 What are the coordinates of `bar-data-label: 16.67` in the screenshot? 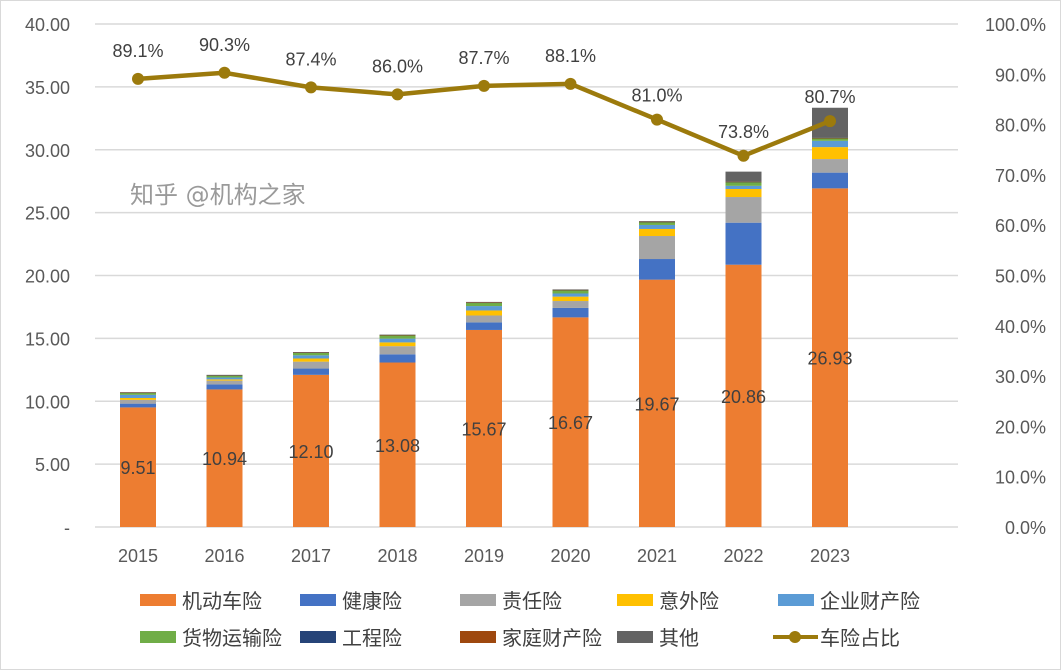 It's located at (570, 423).